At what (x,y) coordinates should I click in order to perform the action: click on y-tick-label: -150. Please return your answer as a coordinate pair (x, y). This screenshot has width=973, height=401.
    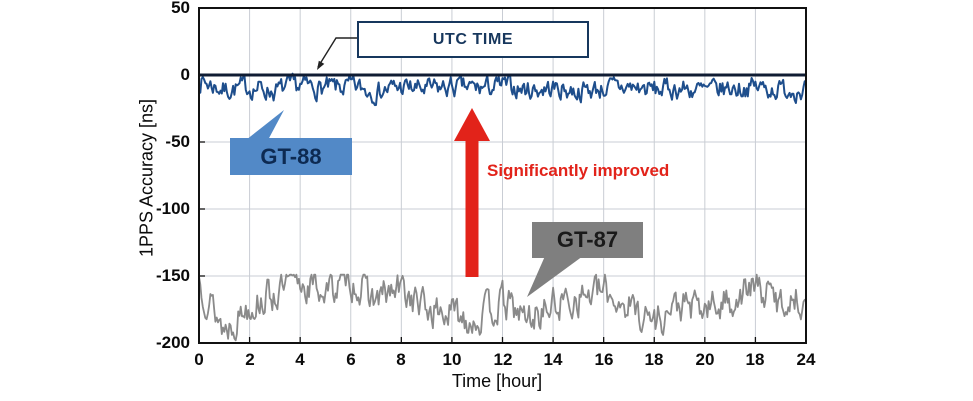
    Looking at the image, I should click on (172, 275).